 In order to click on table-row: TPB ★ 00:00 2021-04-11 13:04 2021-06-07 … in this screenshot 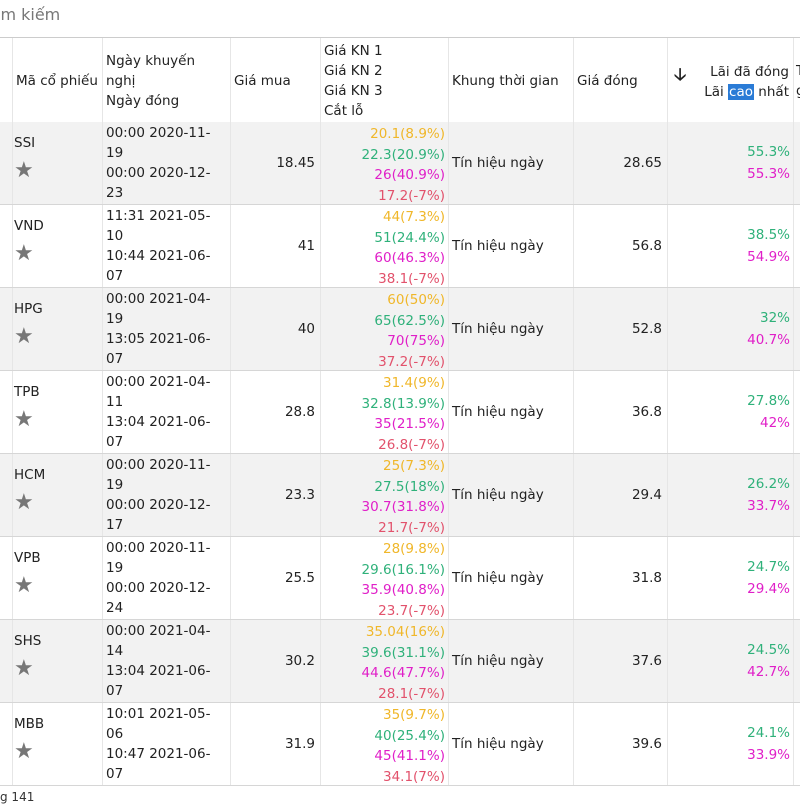, I will do `click(400, 412)`.